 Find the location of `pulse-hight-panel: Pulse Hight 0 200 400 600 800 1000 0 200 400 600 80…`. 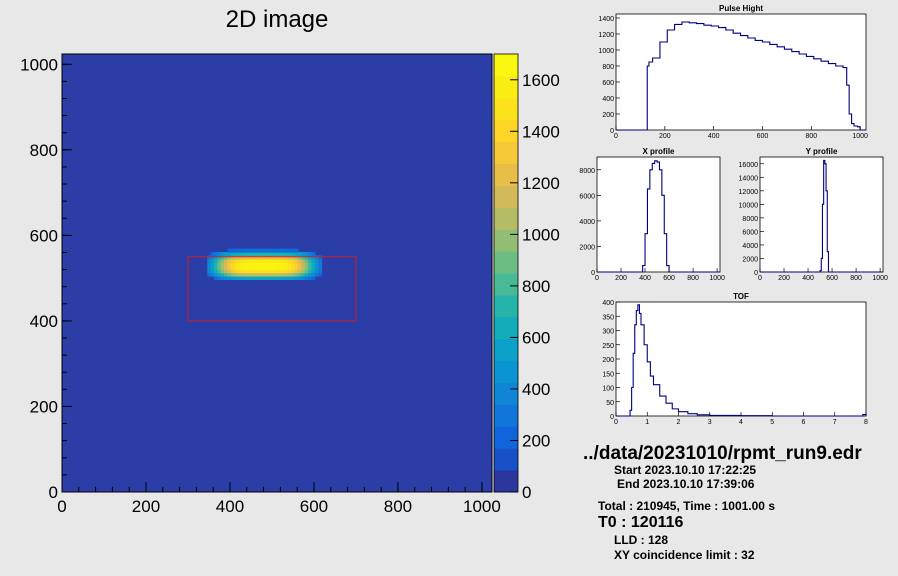

pulse-hight-panel: Pulse Hight 0 200 400 600 800 1000 0 200 400 600 80… is located at coordinates (733, 72).